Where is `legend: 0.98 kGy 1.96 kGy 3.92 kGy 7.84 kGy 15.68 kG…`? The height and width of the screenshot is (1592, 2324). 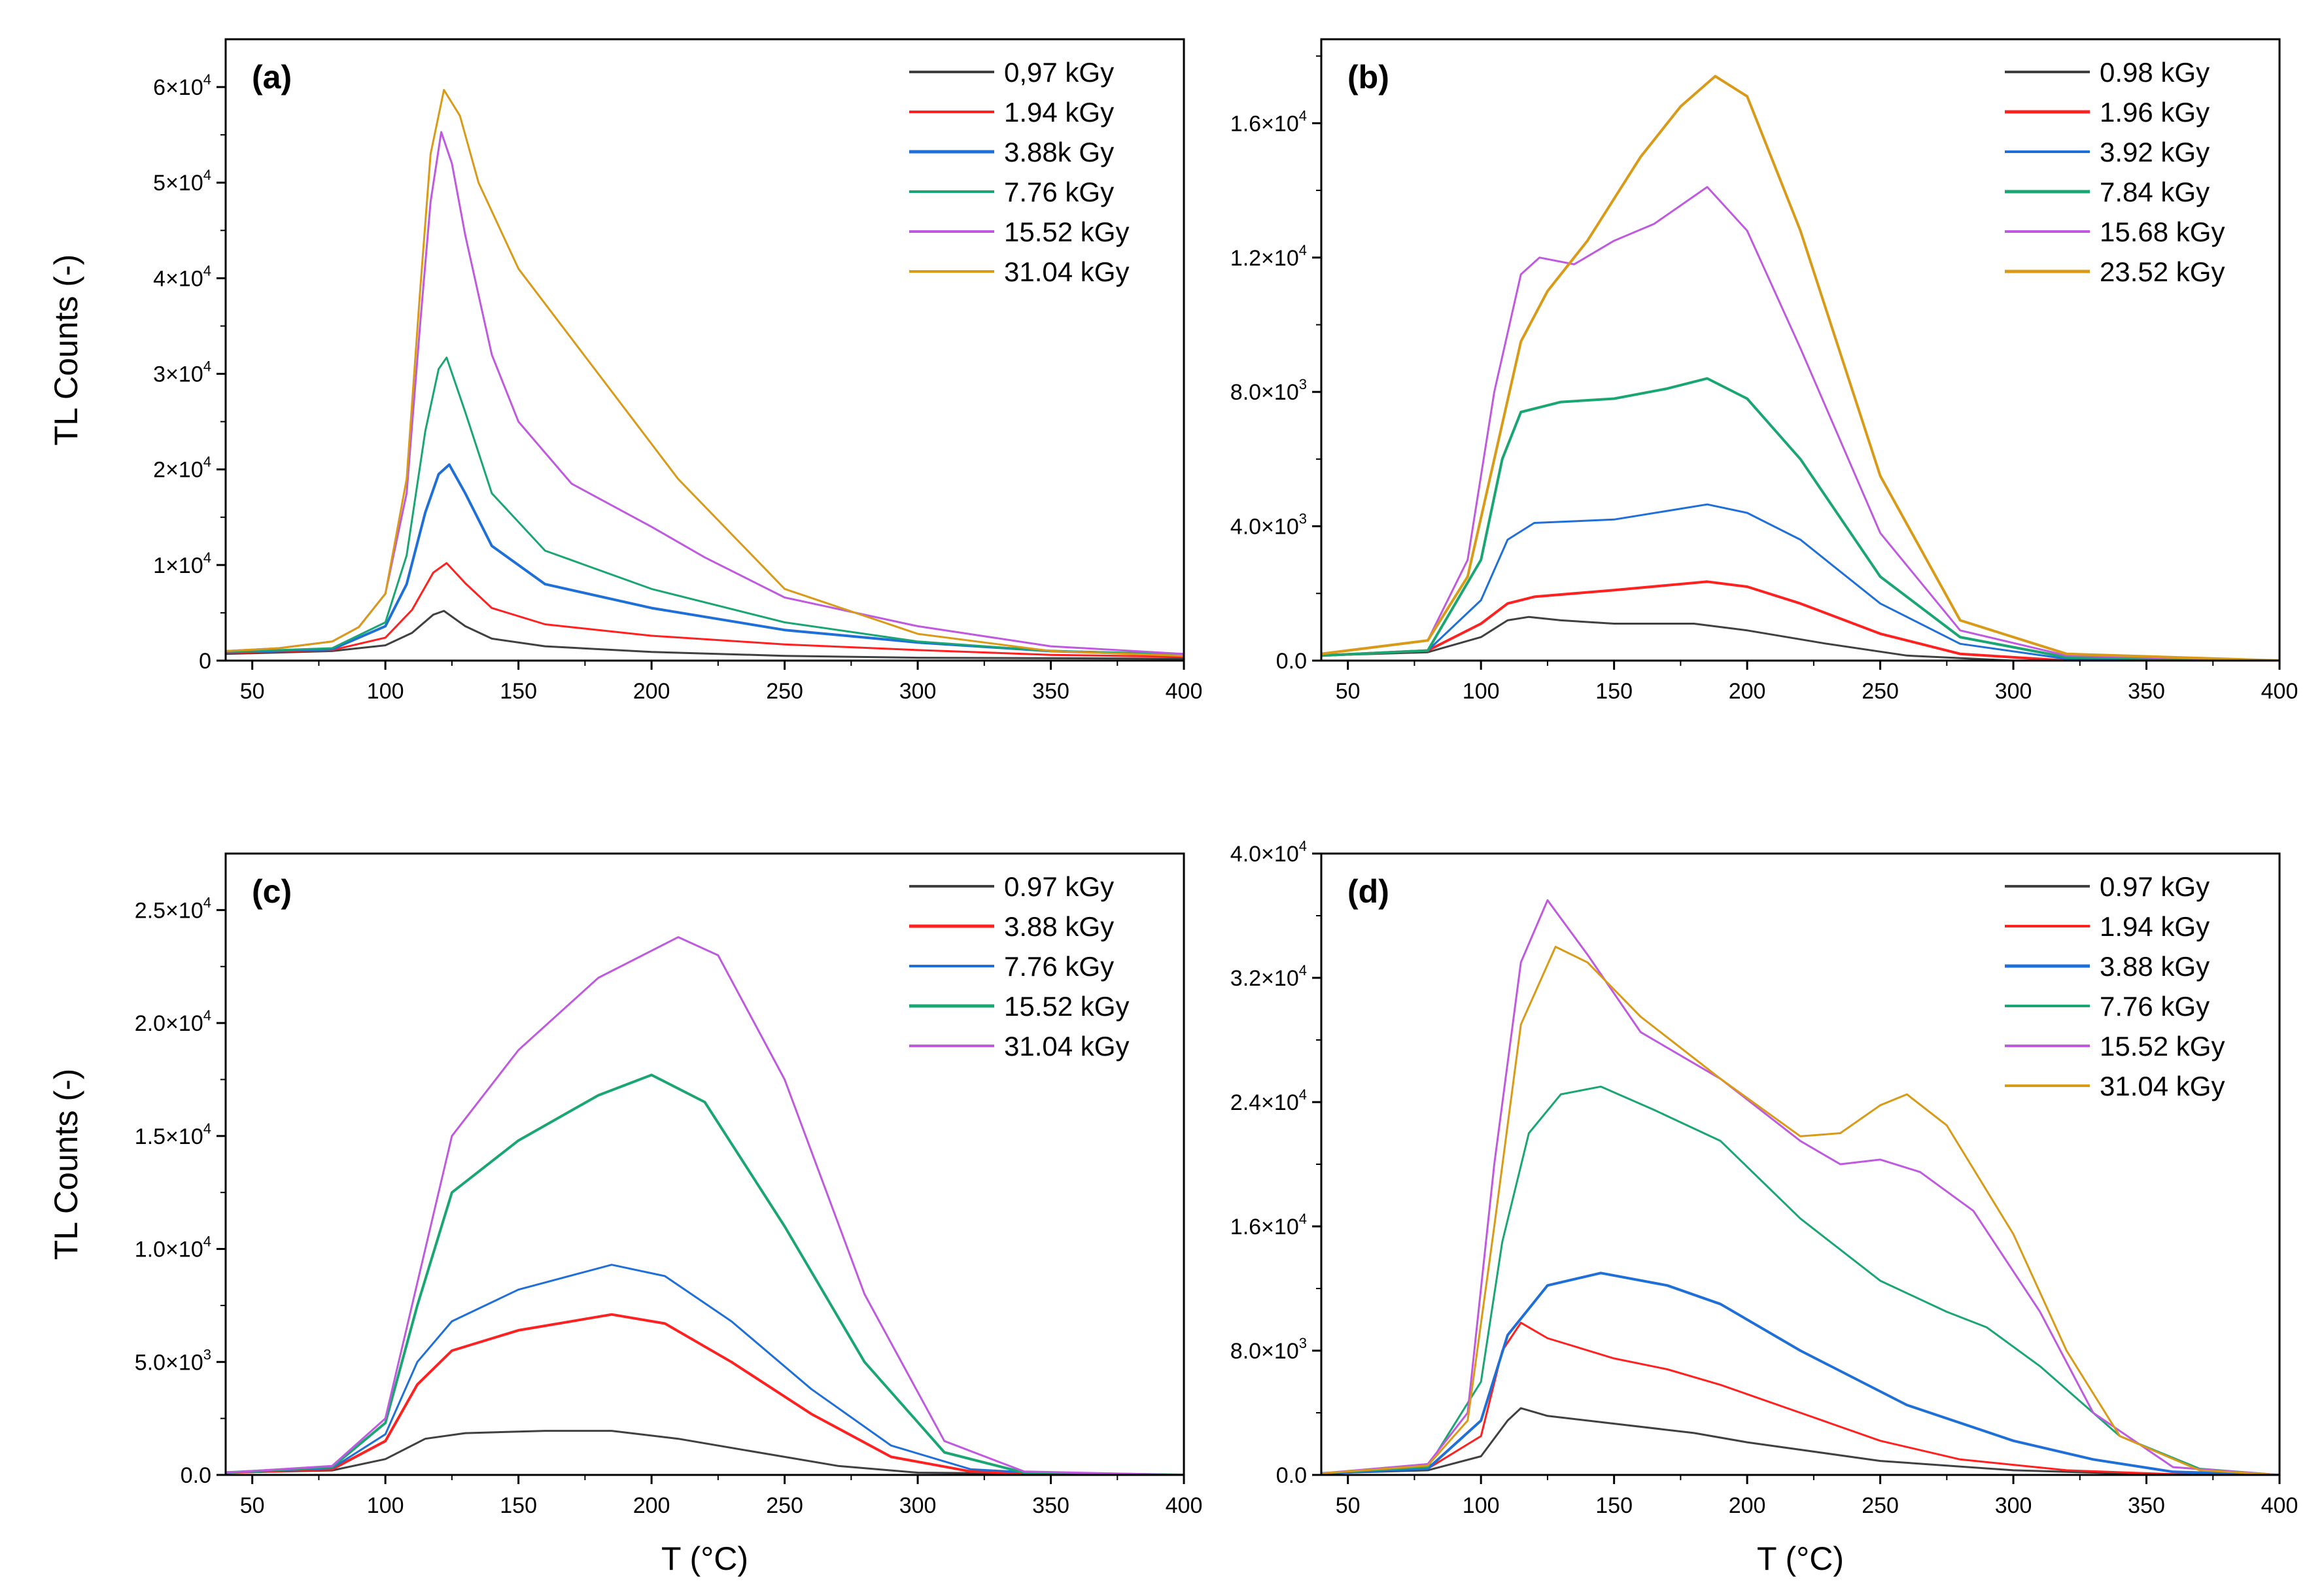
legend: 0.98 kGy 1.96 kGy 3.92 kGy 7.84 kGy 15.68 kG… is located at coordinates (2115, 172).